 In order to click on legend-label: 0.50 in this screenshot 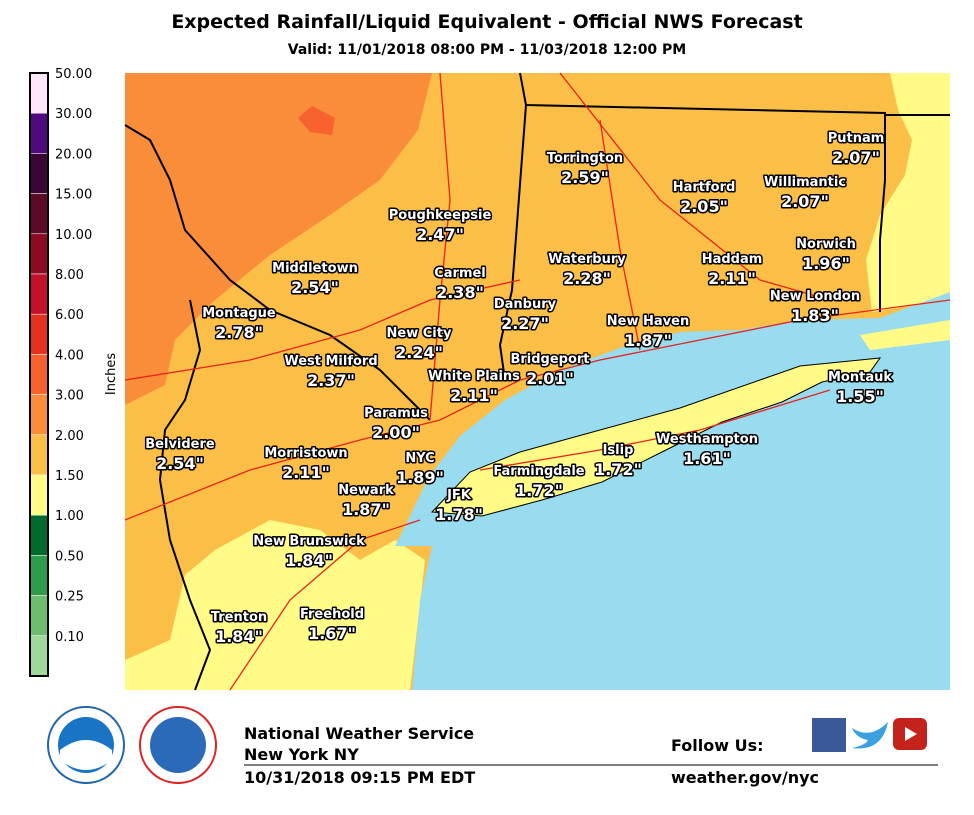, I will do `click(69, 556)`.